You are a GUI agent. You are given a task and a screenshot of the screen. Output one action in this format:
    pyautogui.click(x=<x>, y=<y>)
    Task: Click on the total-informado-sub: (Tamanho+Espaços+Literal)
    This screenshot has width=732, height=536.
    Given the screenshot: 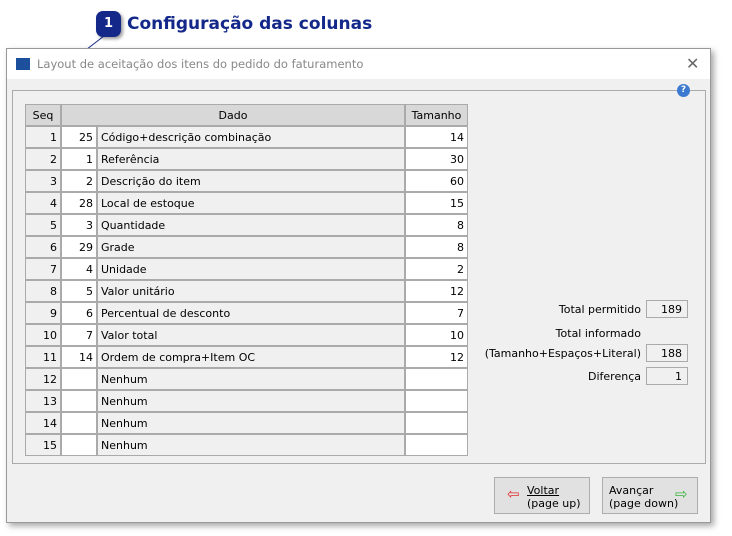 What is the action you would take?
    pyautogui.click(x=562, y=353)
    